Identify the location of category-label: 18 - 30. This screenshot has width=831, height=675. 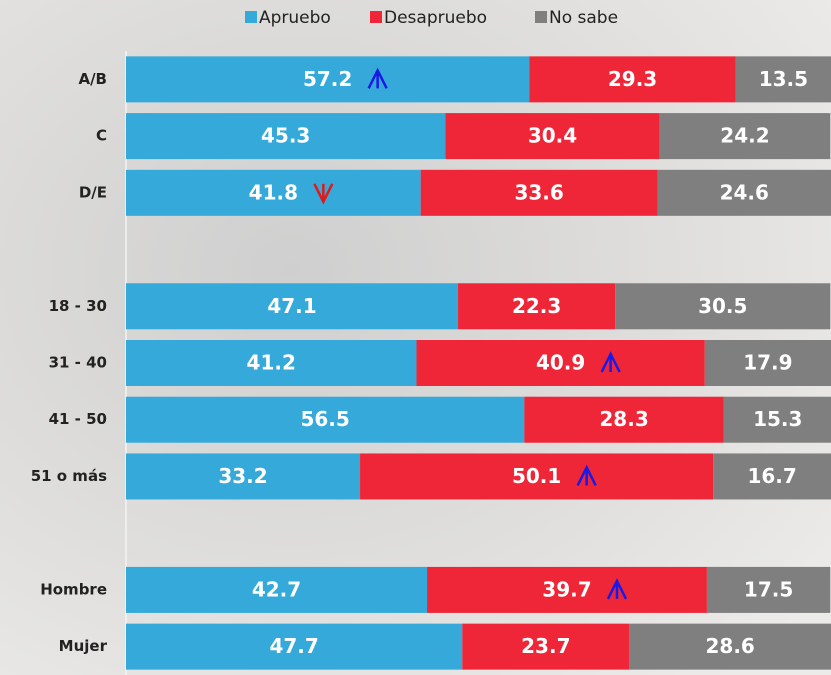
(78, 306).